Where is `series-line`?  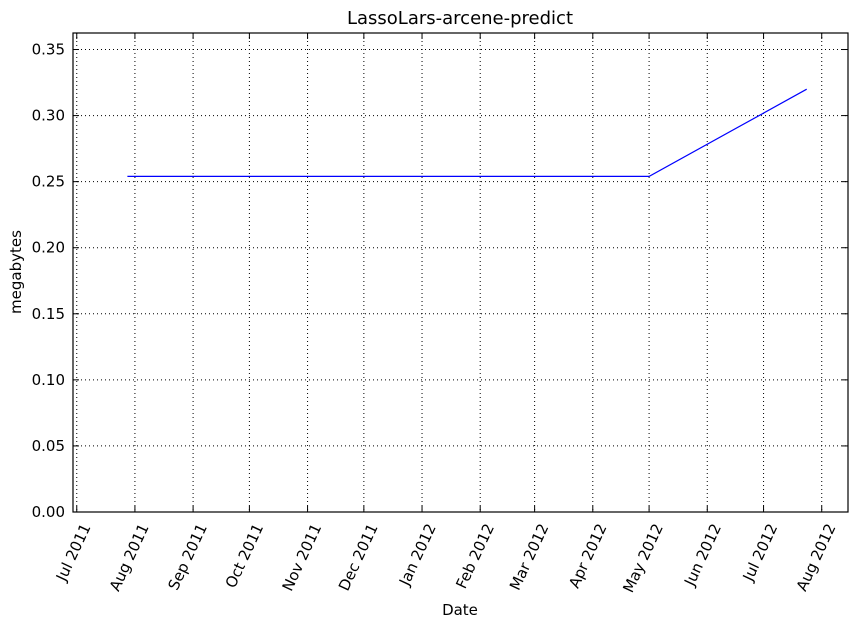
series-line is located at coordinates (467, 132).